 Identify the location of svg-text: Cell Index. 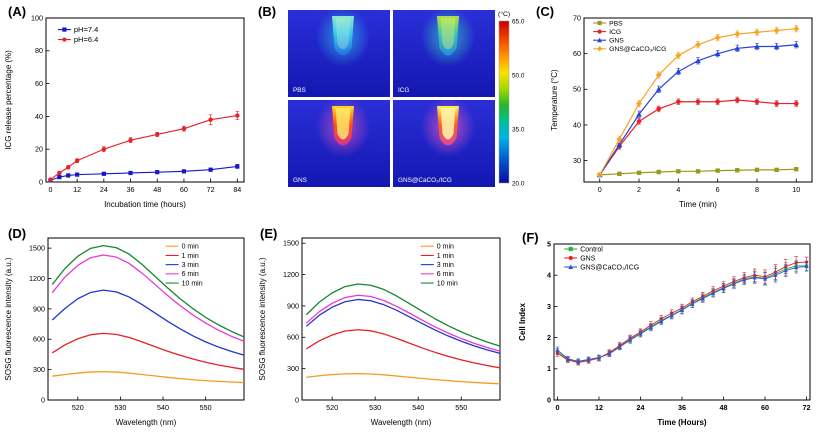
(522, 322).